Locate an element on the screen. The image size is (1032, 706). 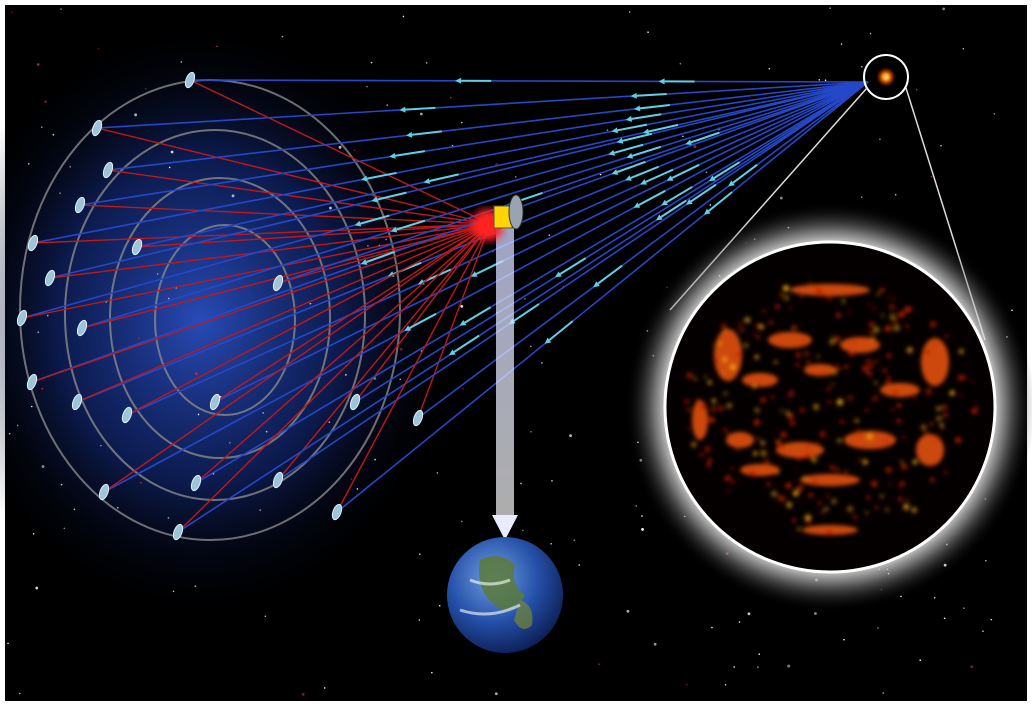
zoom-disc is located at coordinates (830, 407).